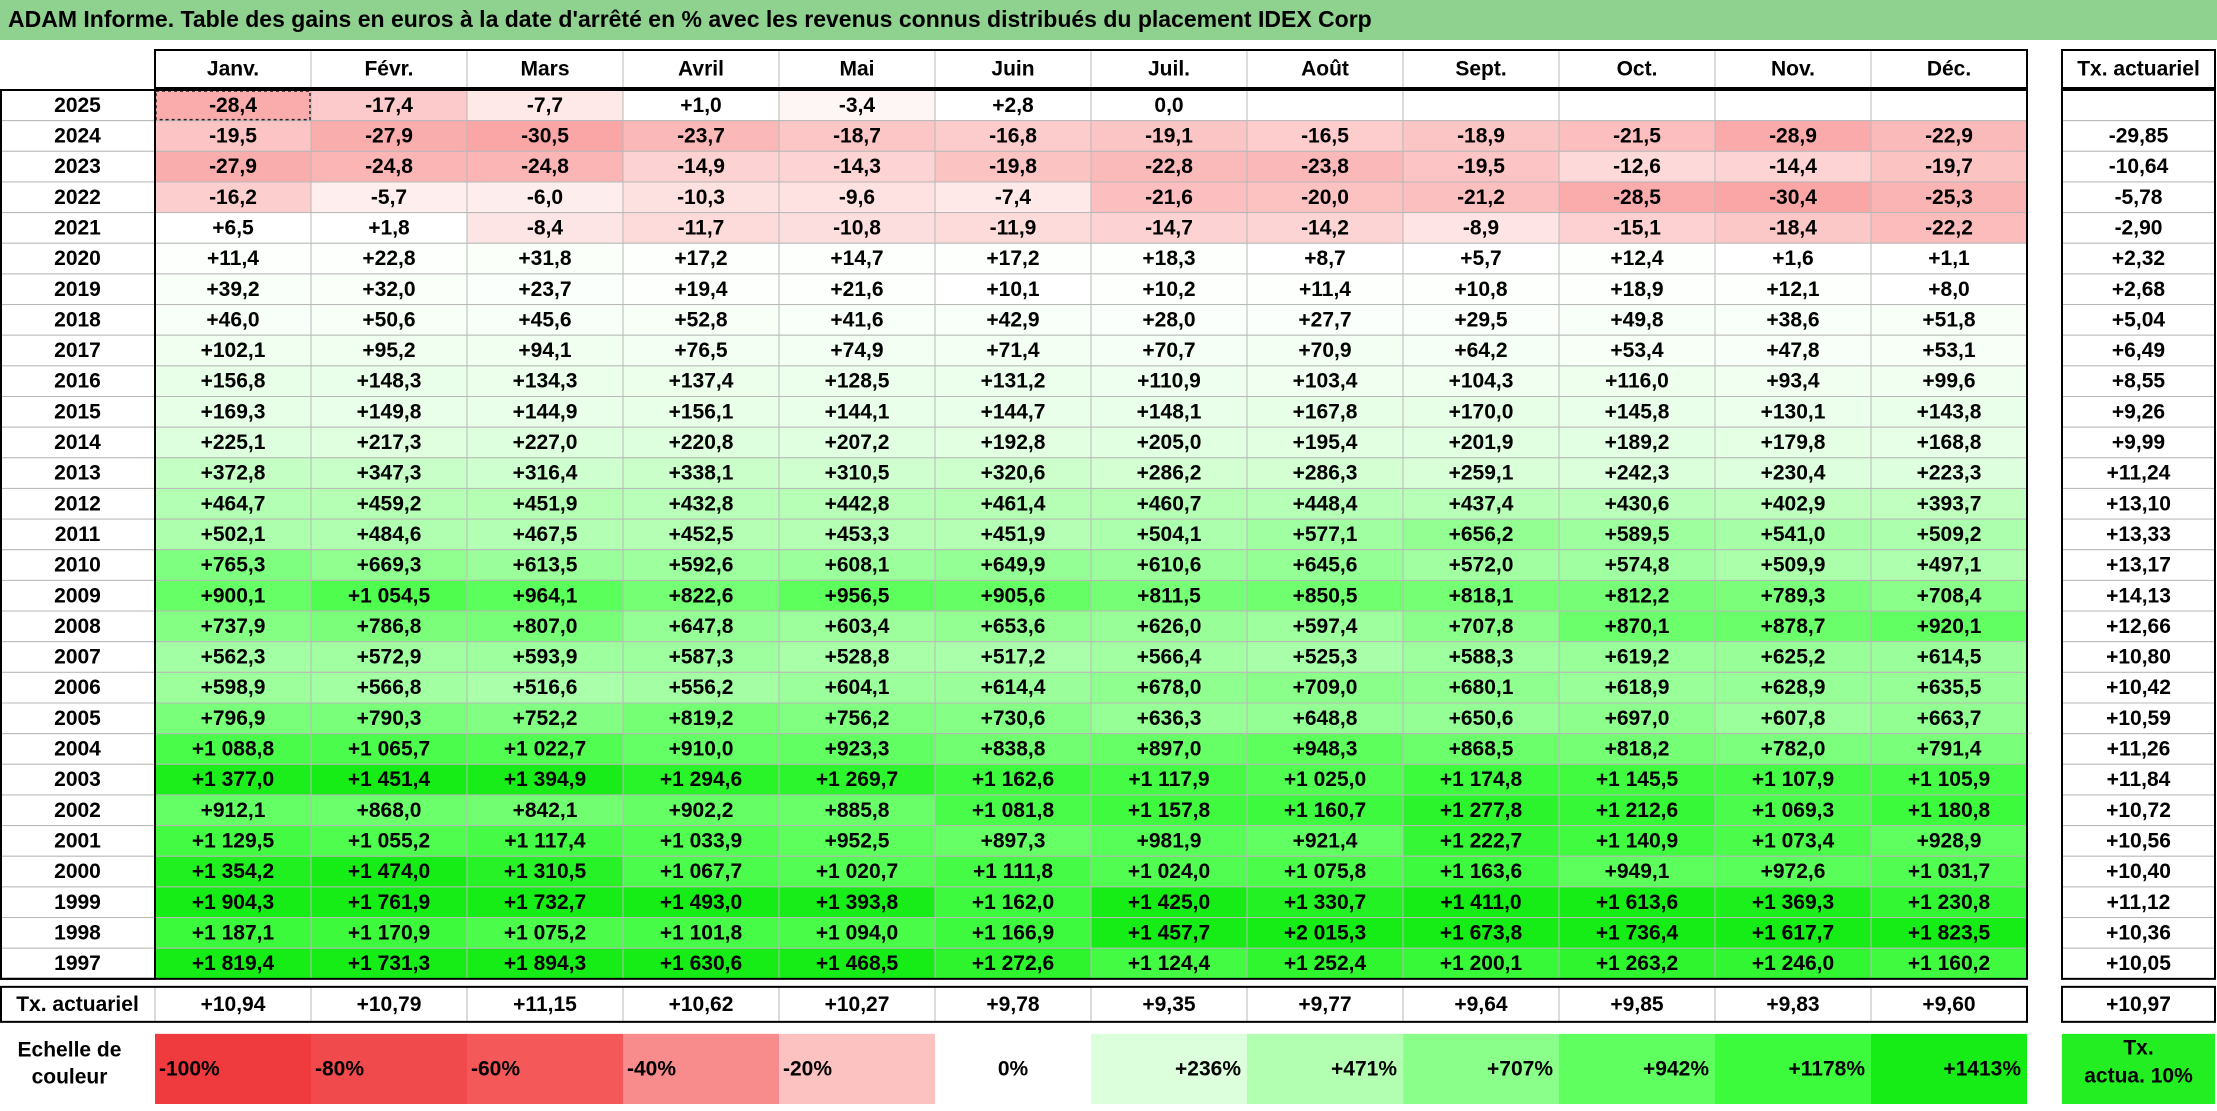  What do you see at coordinates (1169, 595) in the screenshot?
I see `cell-value: +811,5` at bounding box center [1169, 595].